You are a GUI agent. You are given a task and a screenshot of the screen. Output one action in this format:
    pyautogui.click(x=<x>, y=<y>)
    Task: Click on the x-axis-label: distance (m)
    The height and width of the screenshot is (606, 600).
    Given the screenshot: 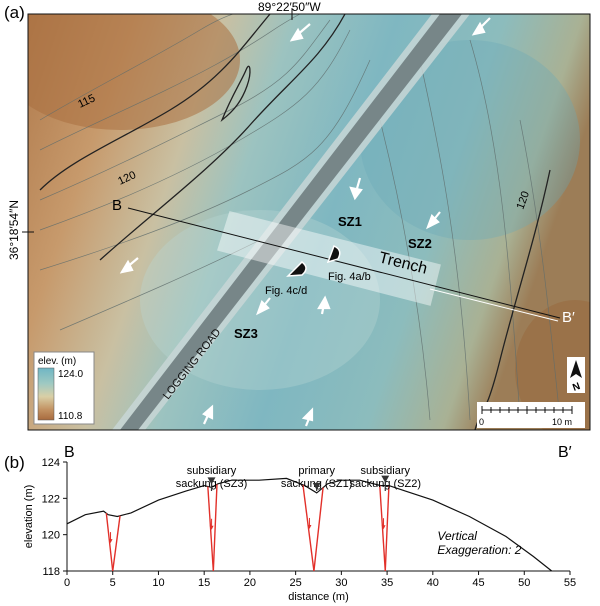 What is the action you would take?
    pyautogui.click(x=318, y=597)
    